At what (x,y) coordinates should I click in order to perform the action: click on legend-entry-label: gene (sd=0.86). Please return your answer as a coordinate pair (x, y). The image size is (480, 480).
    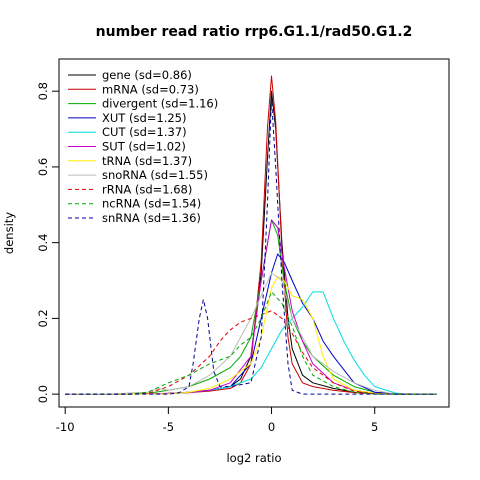
    Looking at the image, I should click on (147, 75).